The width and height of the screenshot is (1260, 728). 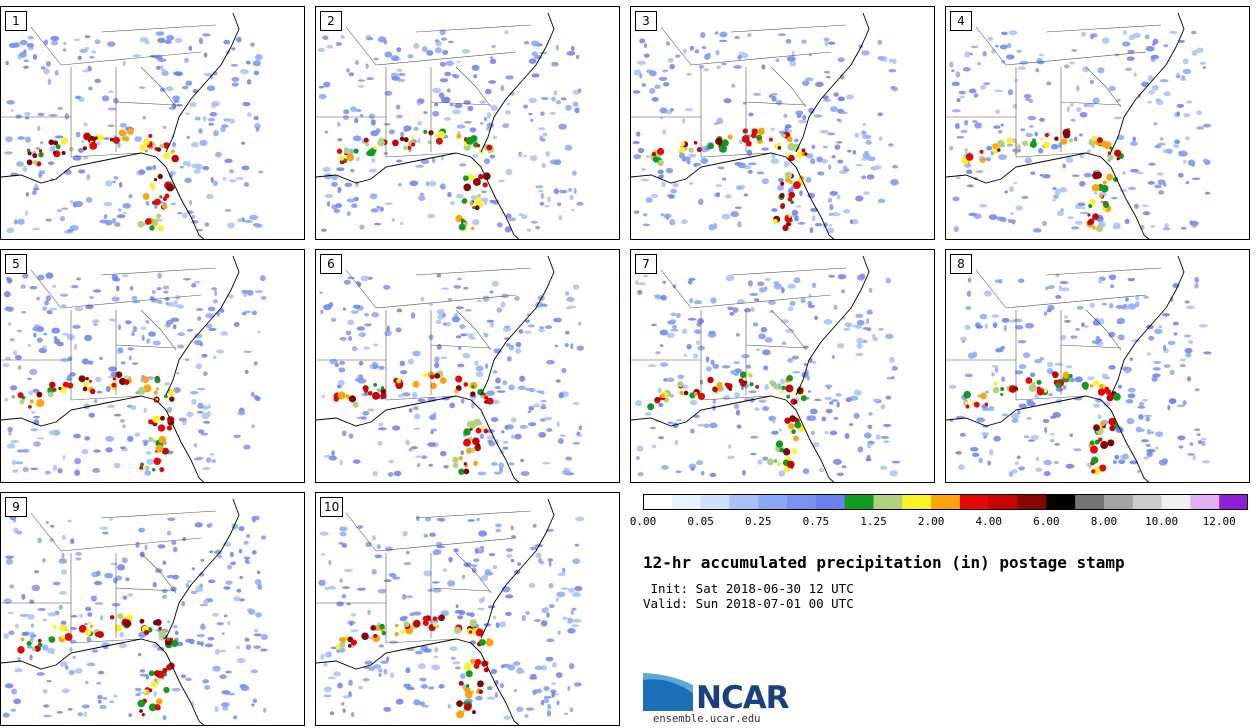 What do you see at coordinates (765, 125) in the screenshot?
I see `precip-map` at bounding box center [765, 125].